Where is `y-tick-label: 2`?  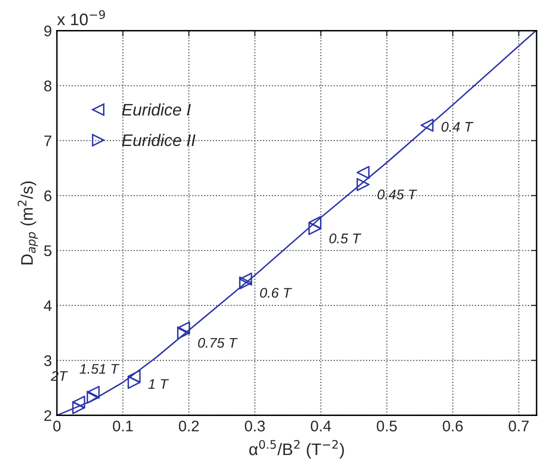
y-tick-label: 2 is located at coordinates (48, 415).